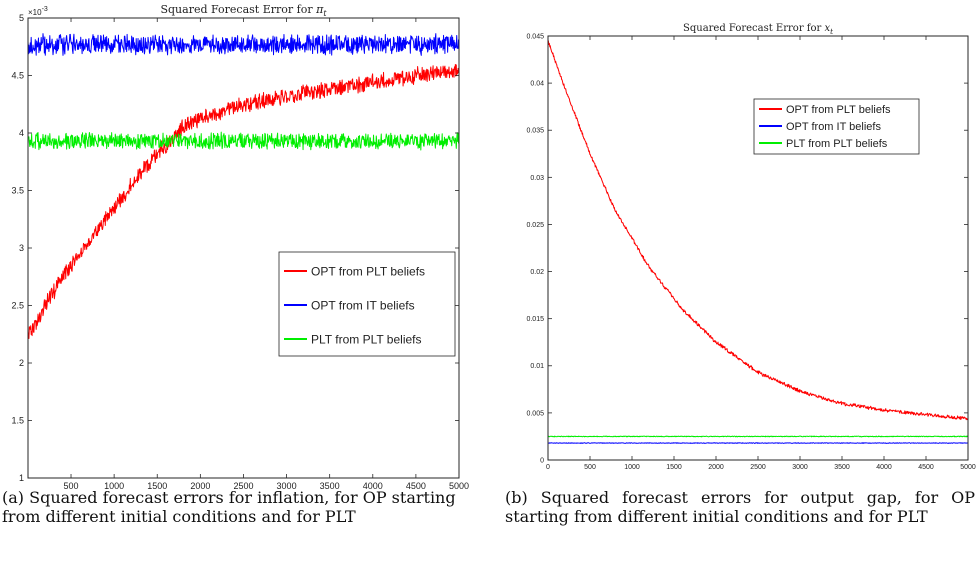 The height and width of the screenshot is (571, 979). Describe the element at coordinates (535, 319) in the screenshot. I see `y-tick-label: 0.015` at that location.